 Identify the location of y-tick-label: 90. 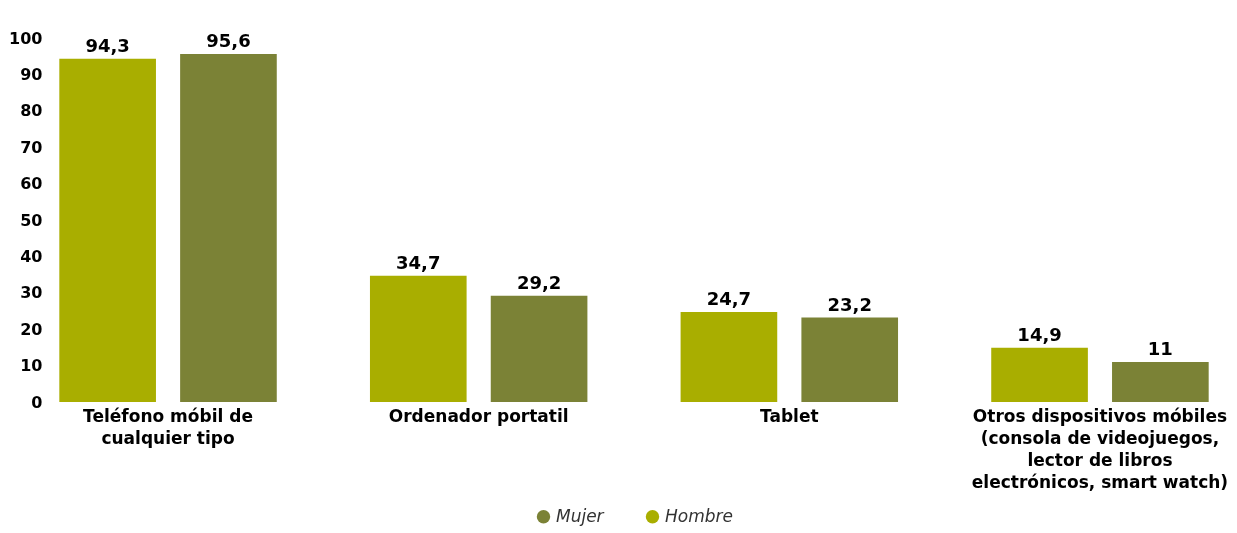
(31, 74).